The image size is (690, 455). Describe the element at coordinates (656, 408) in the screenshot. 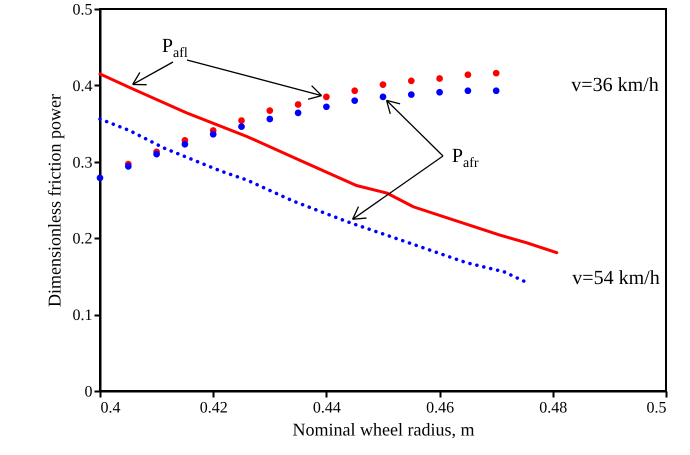

I see `x-tick-label: 0.5` at that location.